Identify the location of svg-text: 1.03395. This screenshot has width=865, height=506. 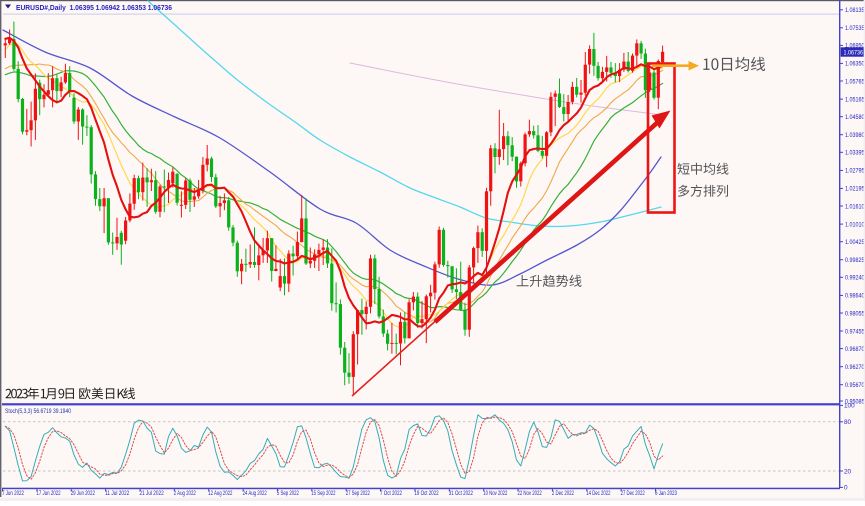
(855, 153).